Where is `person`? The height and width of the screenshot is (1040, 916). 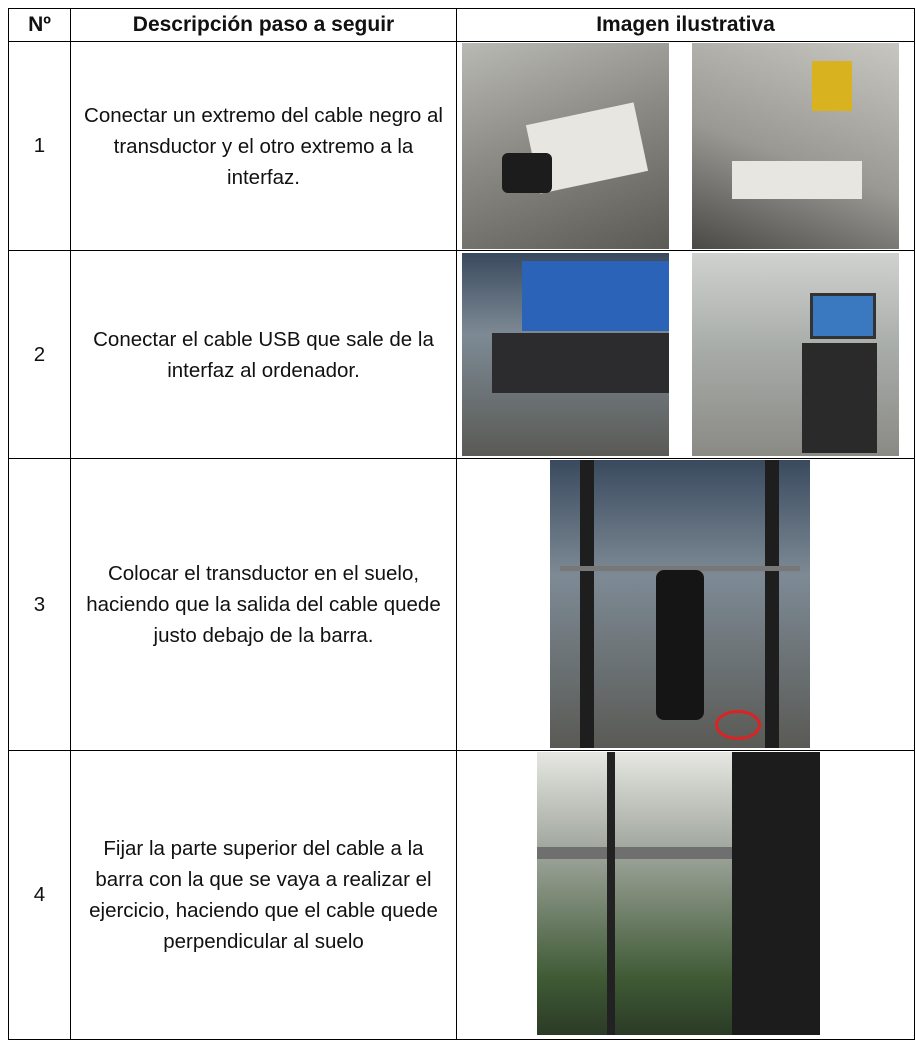 person is located at coordinates (680, 645).